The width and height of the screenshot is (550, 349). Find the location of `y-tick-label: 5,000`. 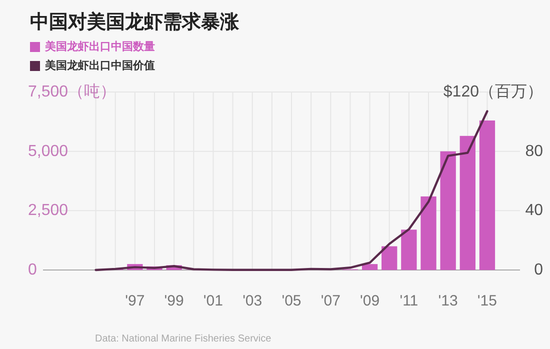

y-tick-label: 5,000 is located at coordinates (48, 151).